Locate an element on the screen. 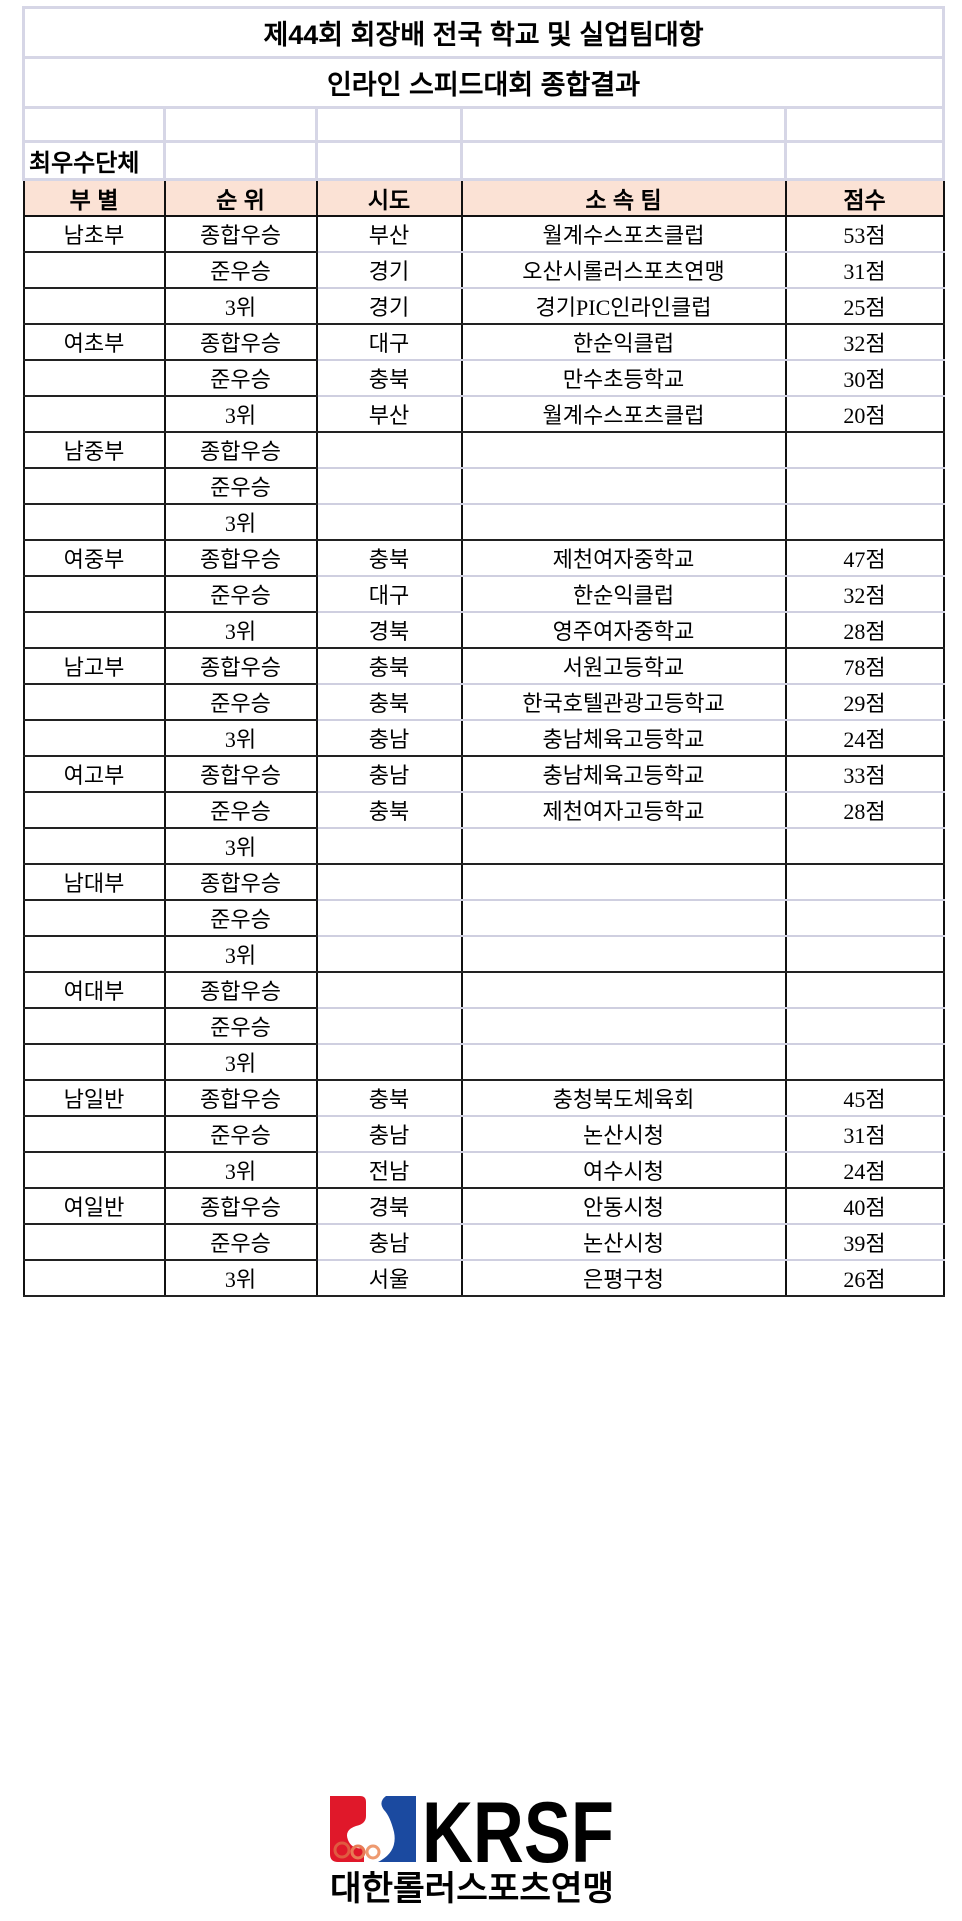 This screenshot has height=1921, width=962. table-row: 준우승 충남 논산시청 39점 is located at coordinates (483, 1242).